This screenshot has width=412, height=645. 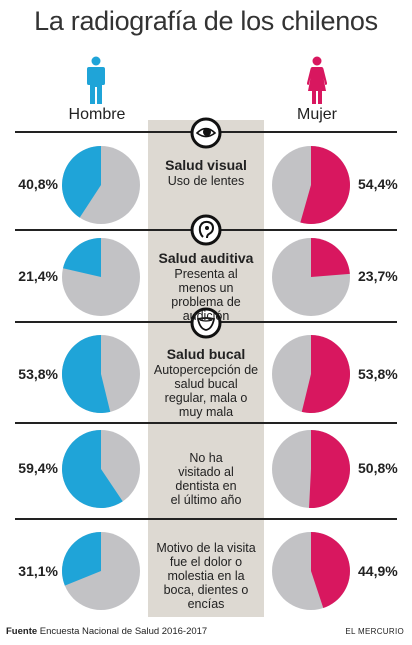 I want to click on pct-hombre-row-4: 59,4%, so click(x=38, y=468).